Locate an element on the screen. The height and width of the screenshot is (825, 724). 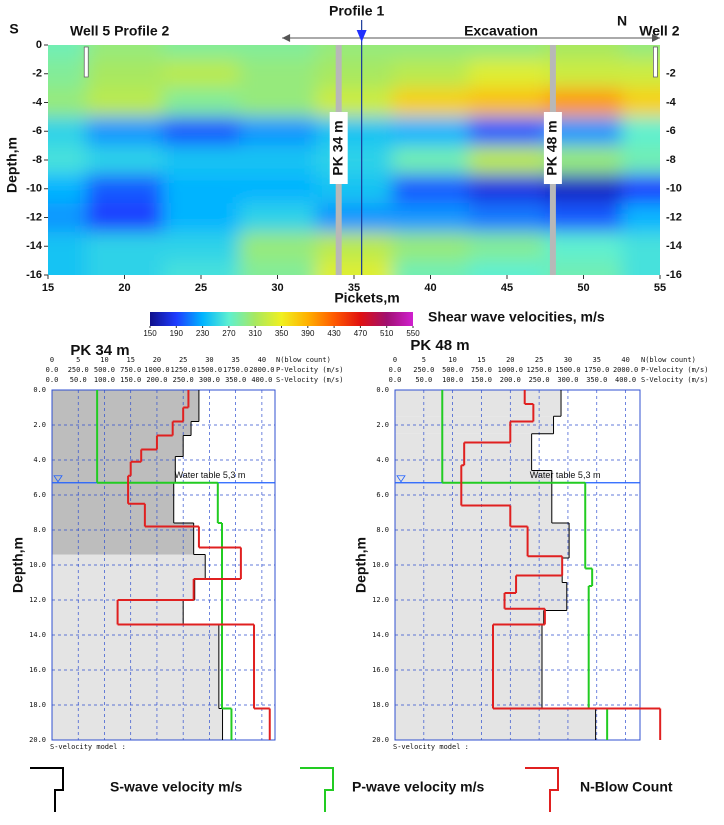
direction-label: S is located at coordinates (13, 29).